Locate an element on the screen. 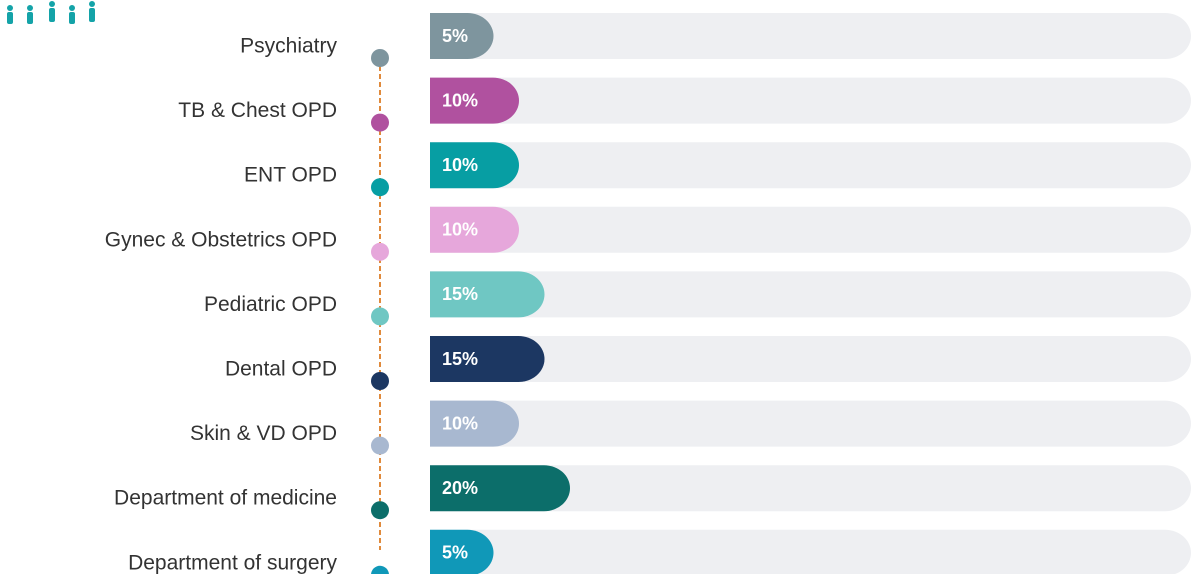 Image resolution: width=1191 pixels, height=574 pixels. value-label: 20% is located at coordinates (460, 488).